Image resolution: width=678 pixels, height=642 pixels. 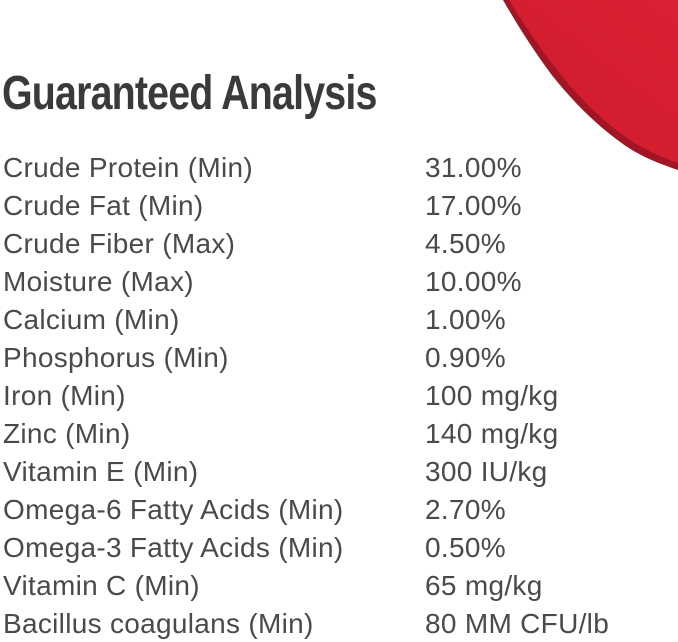 What do you see at coordinates (339, 282) in the screenshot?
I see `analysis-row: Moisture (Max) 10.00%` at bounding box center [339, 282].